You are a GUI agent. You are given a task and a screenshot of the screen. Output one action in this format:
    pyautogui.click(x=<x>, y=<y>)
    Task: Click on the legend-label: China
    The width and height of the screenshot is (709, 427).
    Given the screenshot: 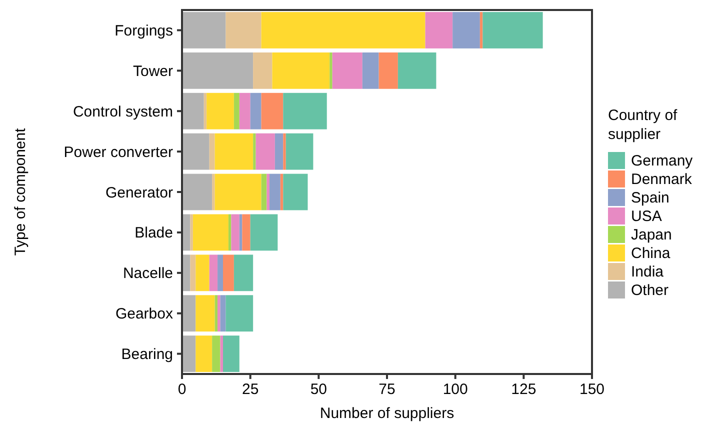 What is the action you would take?
    pyautogui.click(x=651, y=253)
    